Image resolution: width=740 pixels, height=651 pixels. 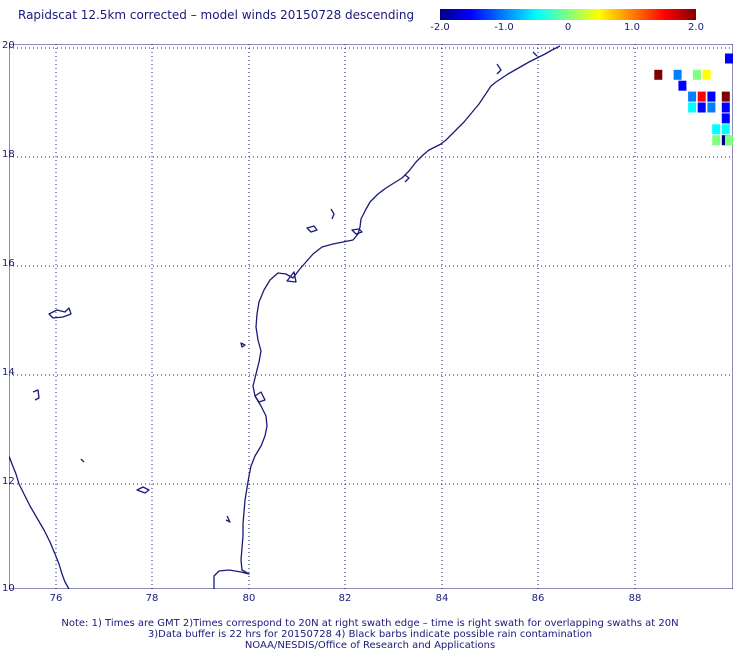 I want to click on lon-label: 88, so click(x=635, y=598).